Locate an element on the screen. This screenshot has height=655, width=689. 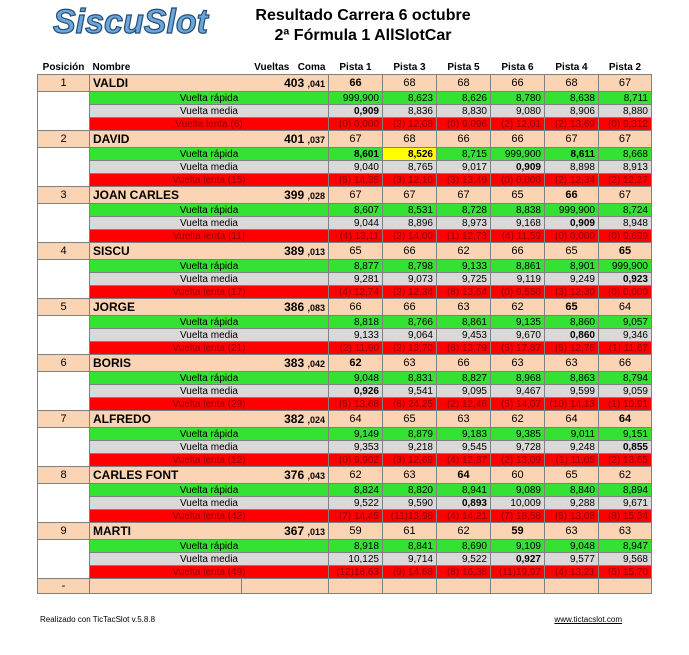
fast-lap-value: 8,728 is located at coordinates (463, 210).